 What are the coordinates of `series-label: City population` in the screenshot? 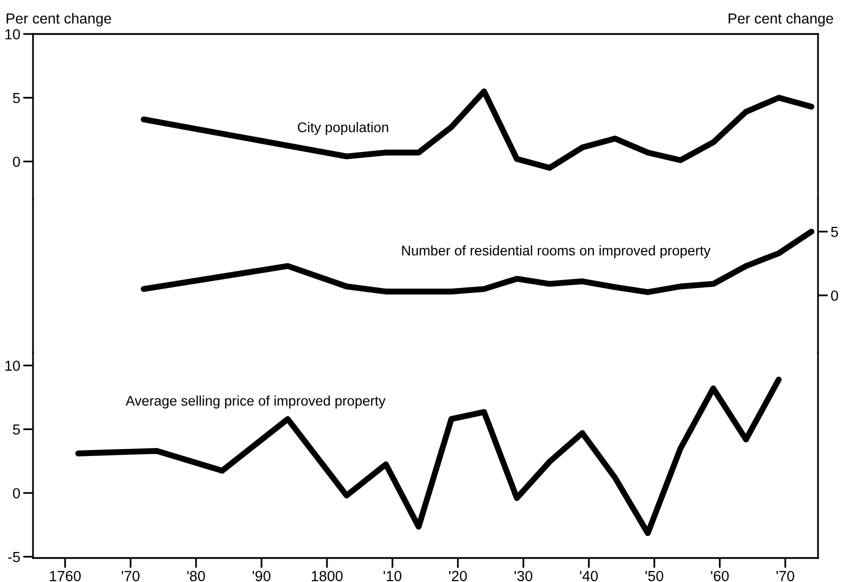 It's located at (343, 128).